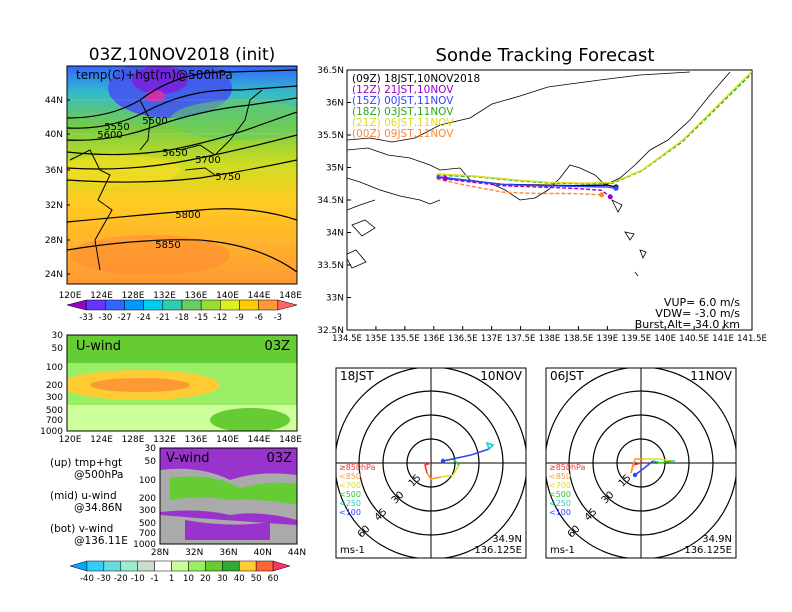 The height and width of the screenshot is (612, 792). I want to click on colorbar-label: -30, so click(105, 318).